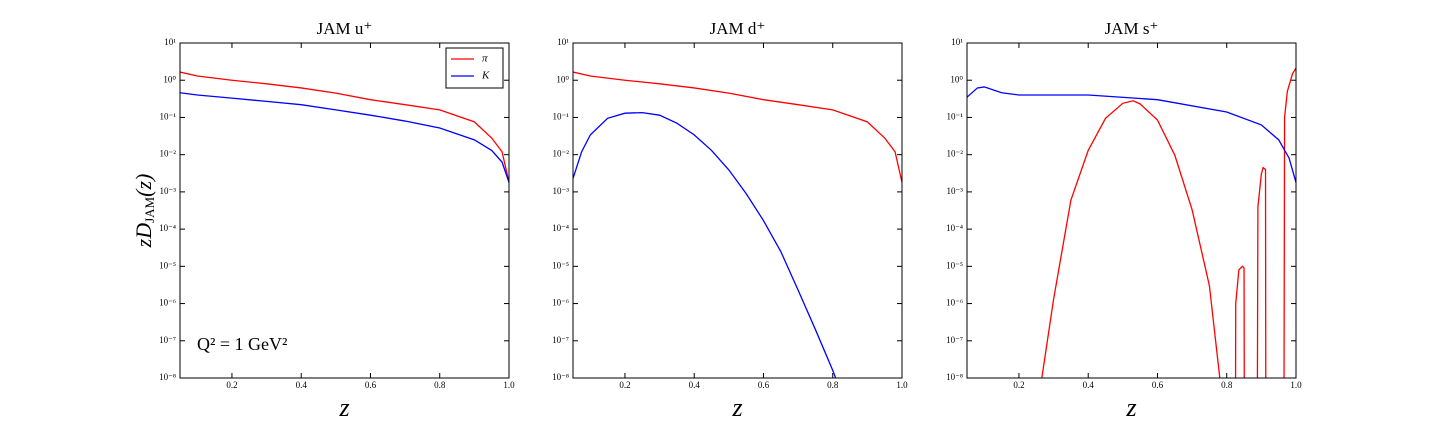 The width and height of the screenshot is (1440, 437). Describe the element at coordinates (1132, 28) in the screenshot. I see `chart-title: JAM s⁺` at that location.